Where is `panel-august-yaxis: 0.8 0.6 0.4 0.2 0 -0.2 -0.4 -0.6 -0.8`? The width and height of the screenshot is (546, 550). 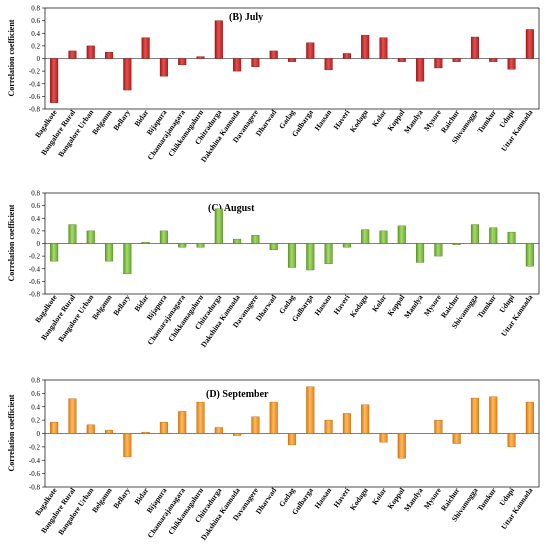 panel-august-yaxis: 0.8 0.6 0.4 0.2 0 -0.2 -0.4 -0.6 -0.8 is located at coordinates (37, 244).